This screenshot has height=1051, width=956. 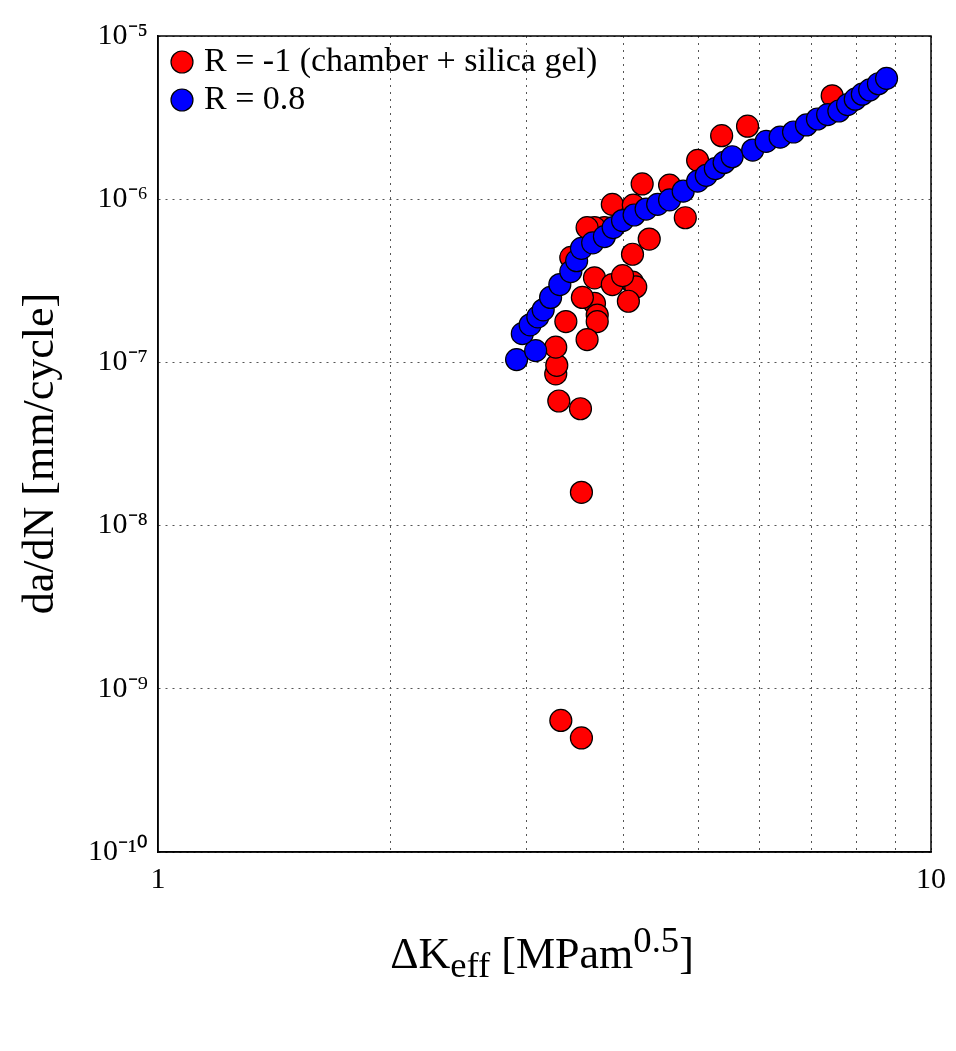 I want to click on legend-label: R = -1 (chamber + silica gel), so click(x=400, y=59).